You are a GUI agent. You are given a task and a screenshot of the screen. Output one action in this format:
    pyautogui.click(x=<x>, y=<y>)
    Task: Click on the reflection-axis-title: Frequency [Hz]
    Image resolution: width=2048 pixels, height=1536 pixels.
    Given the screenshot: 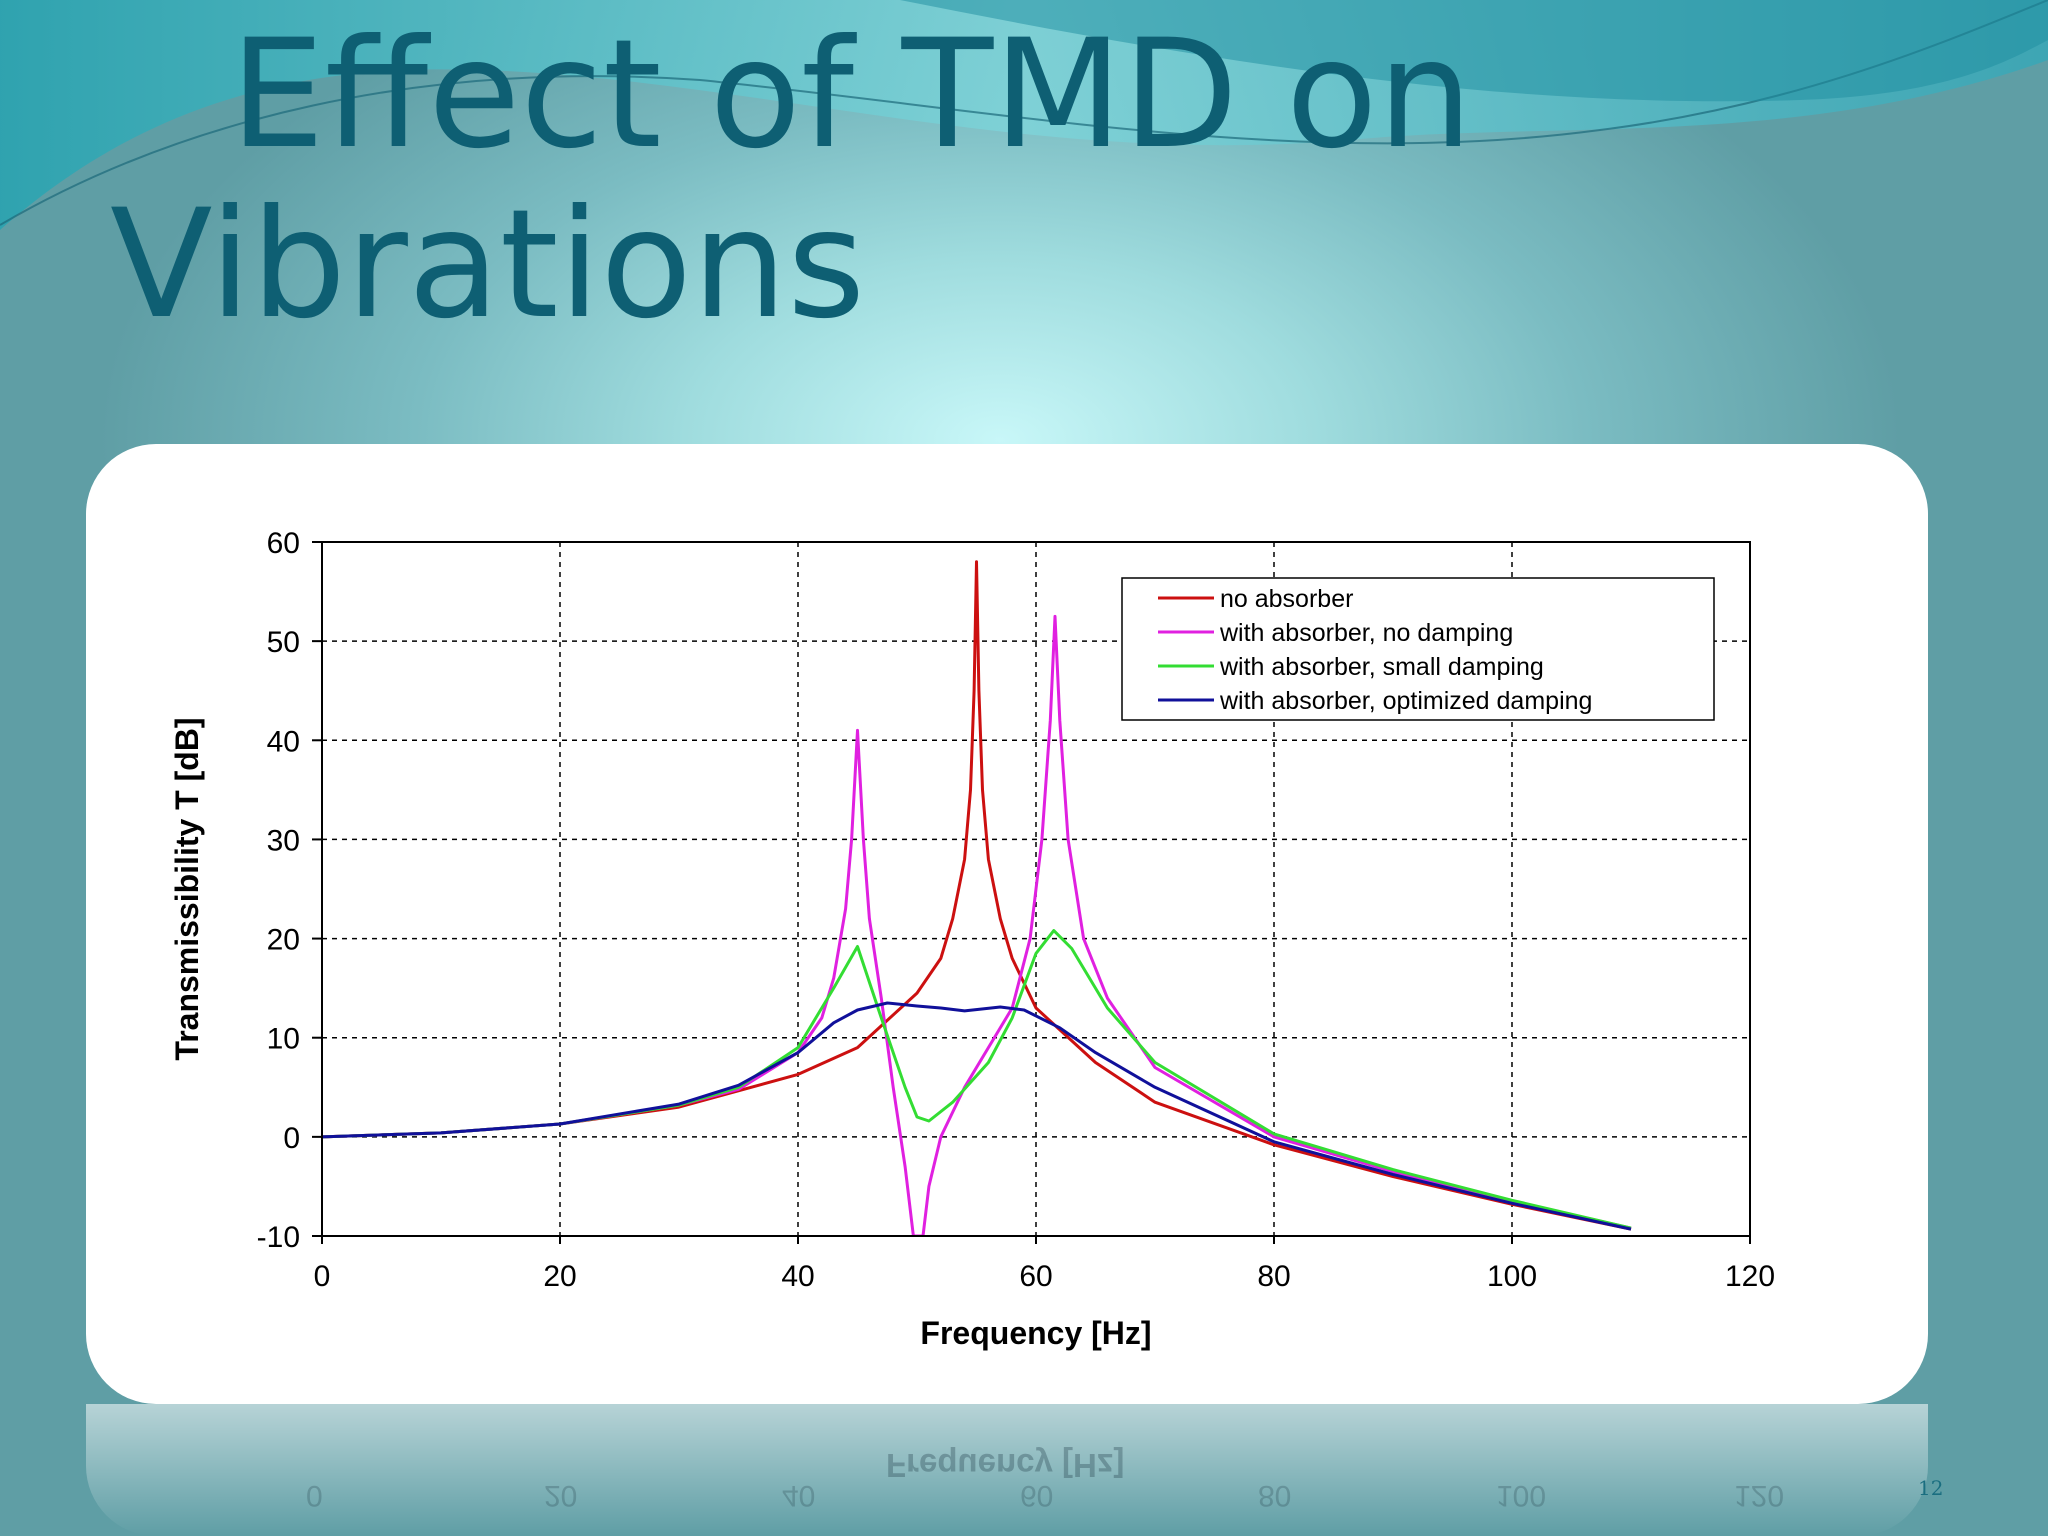 What is the action you would take?
    pyautogui.click(x=1005, y=1465)
    